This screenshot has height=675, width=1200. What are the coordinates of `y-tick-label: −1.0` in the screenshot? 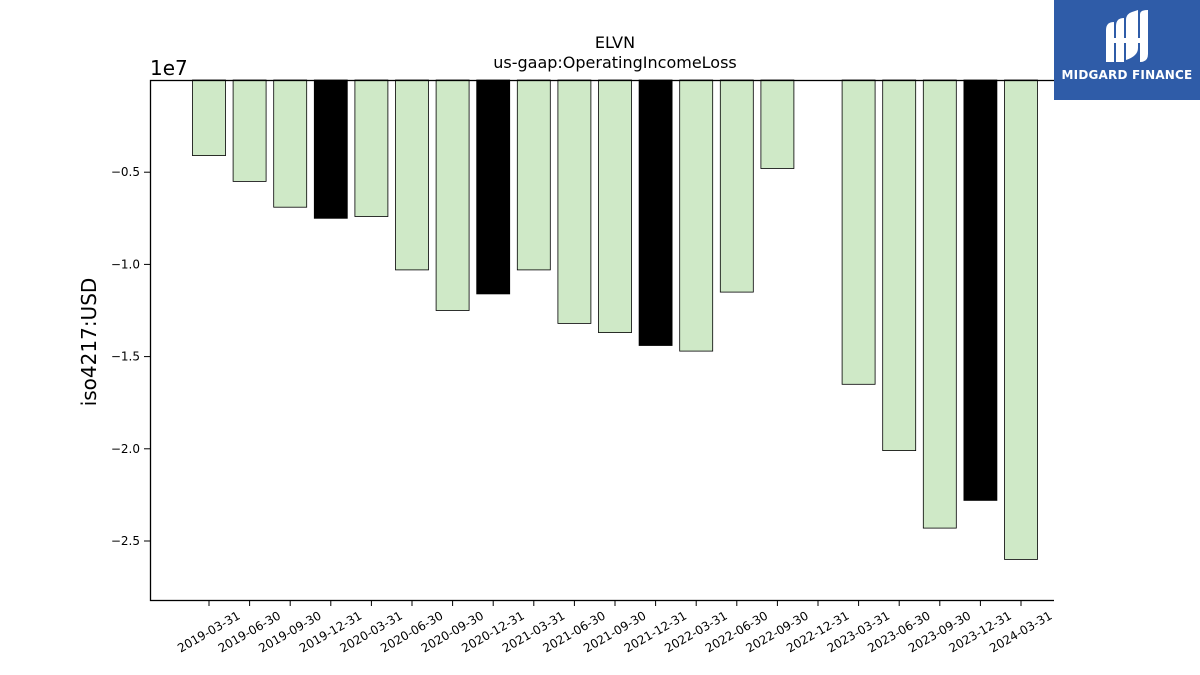 It's located at (125, 264).